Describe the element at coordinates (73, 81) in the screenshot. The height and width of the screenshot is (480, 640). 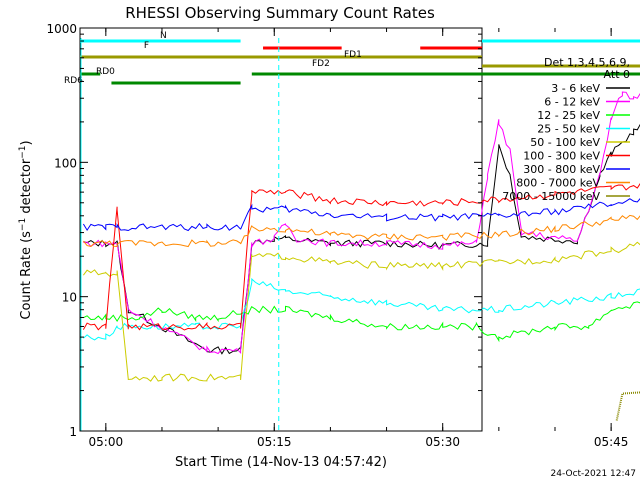
I see `state-bar-label-rd6: RD6` at that location.